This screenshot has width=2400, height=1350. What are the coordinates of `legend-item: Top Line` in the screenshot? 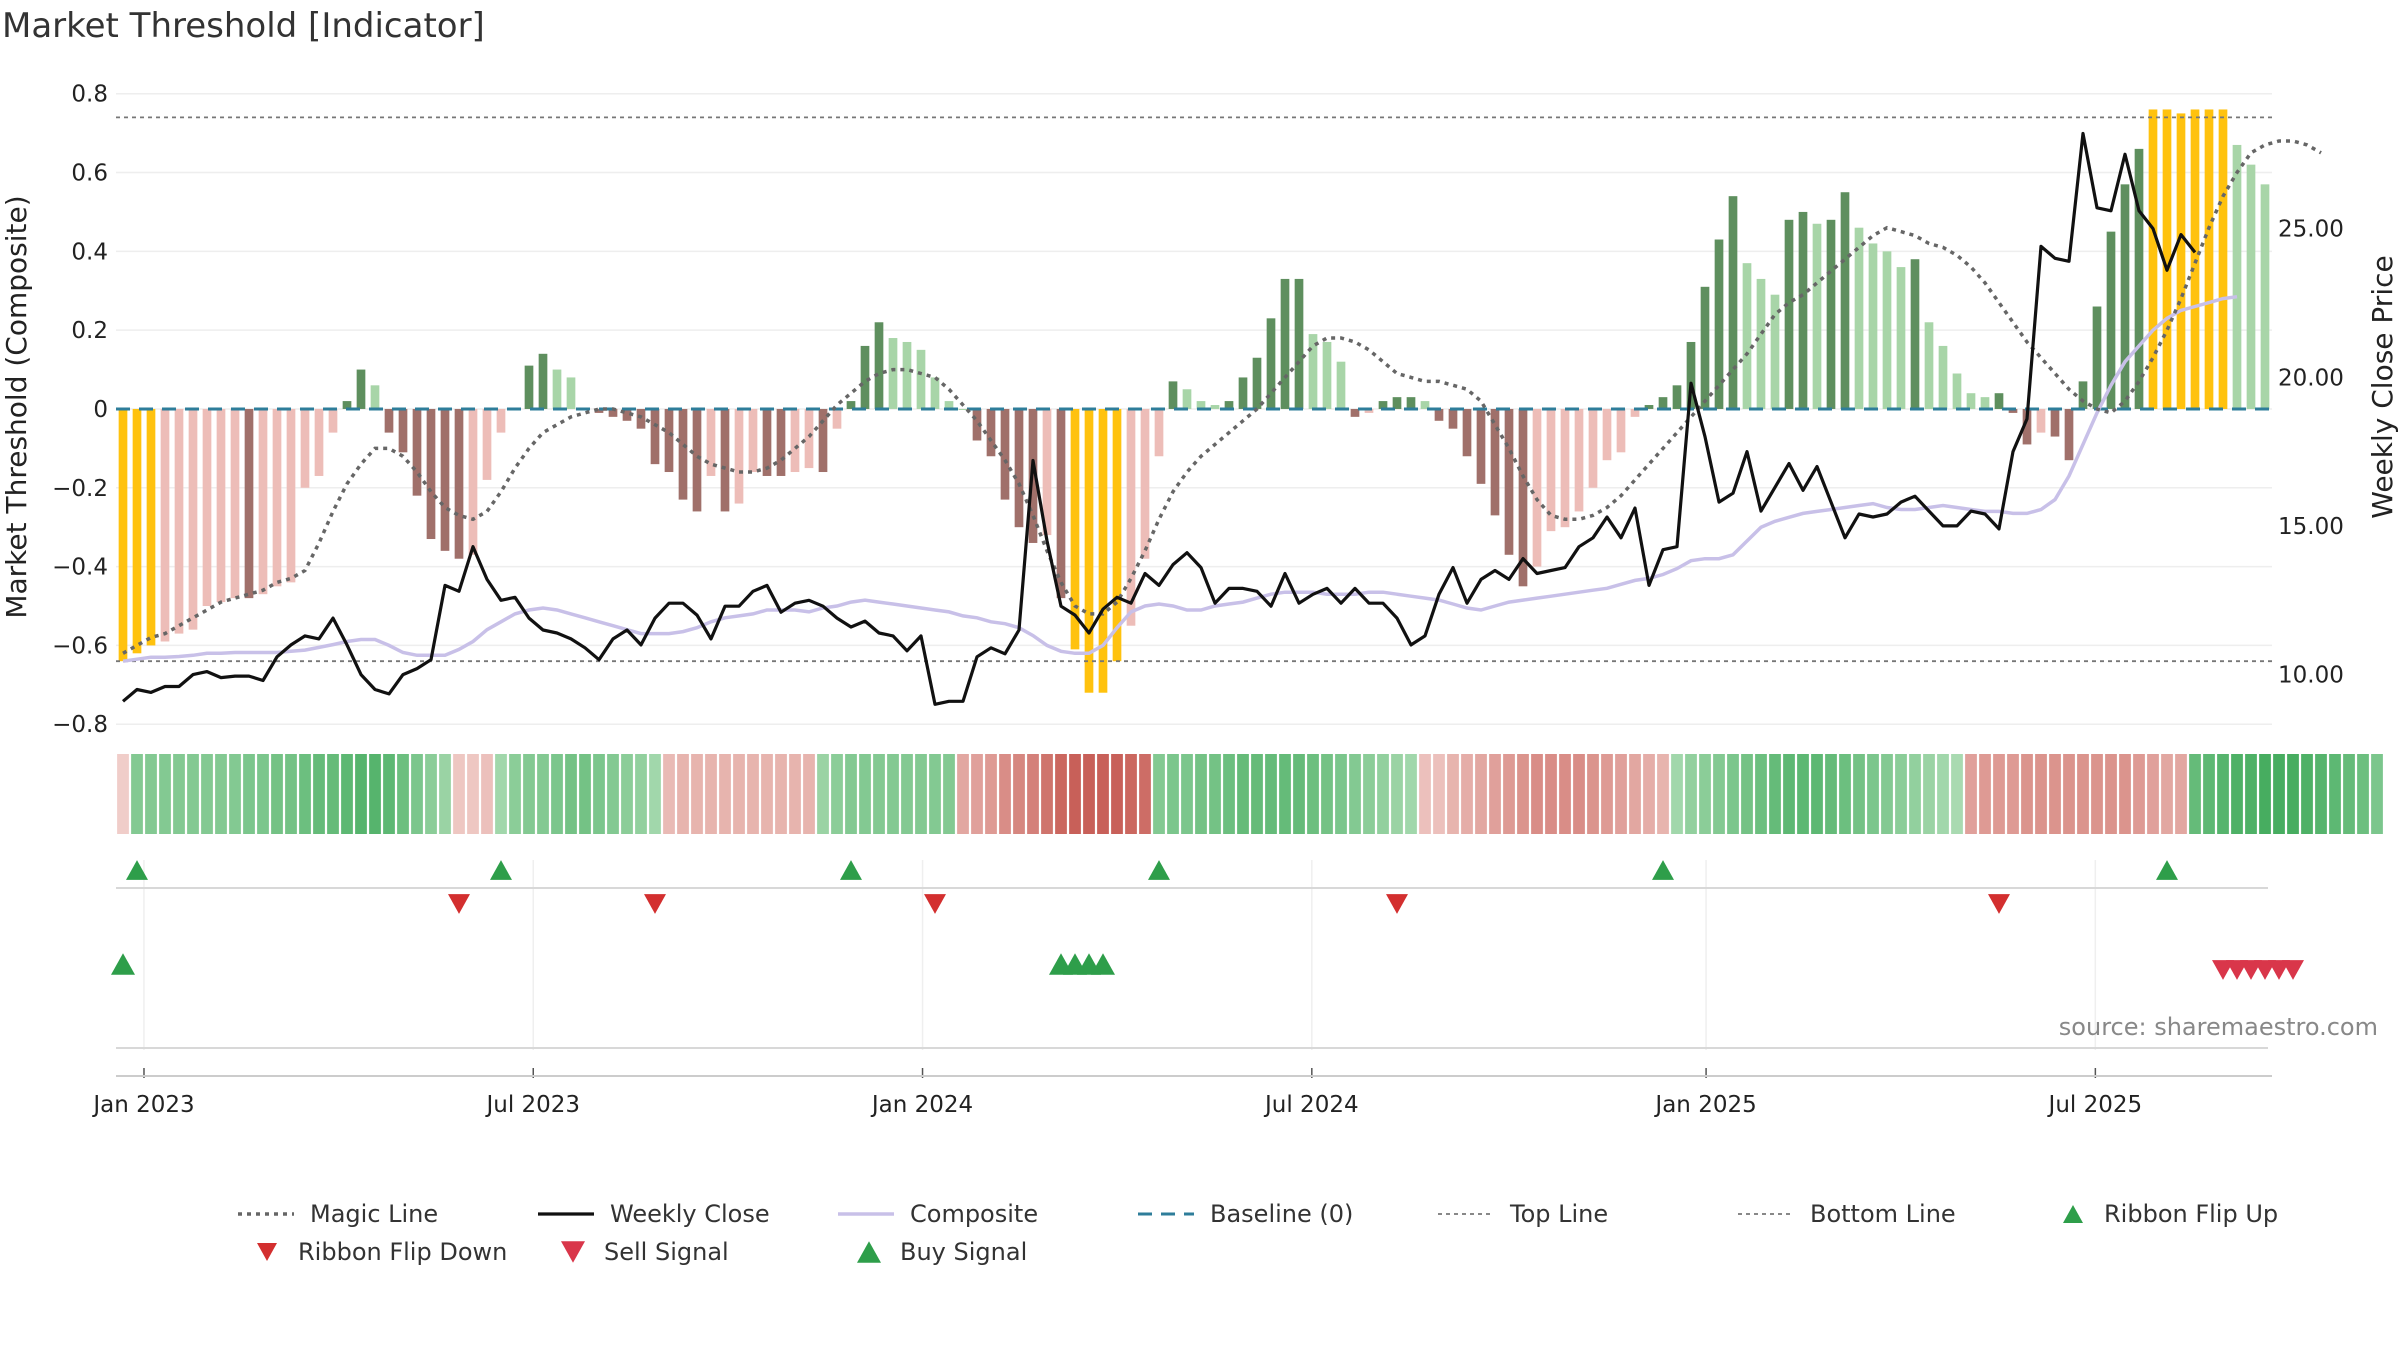 It's located at (1522, 1214).